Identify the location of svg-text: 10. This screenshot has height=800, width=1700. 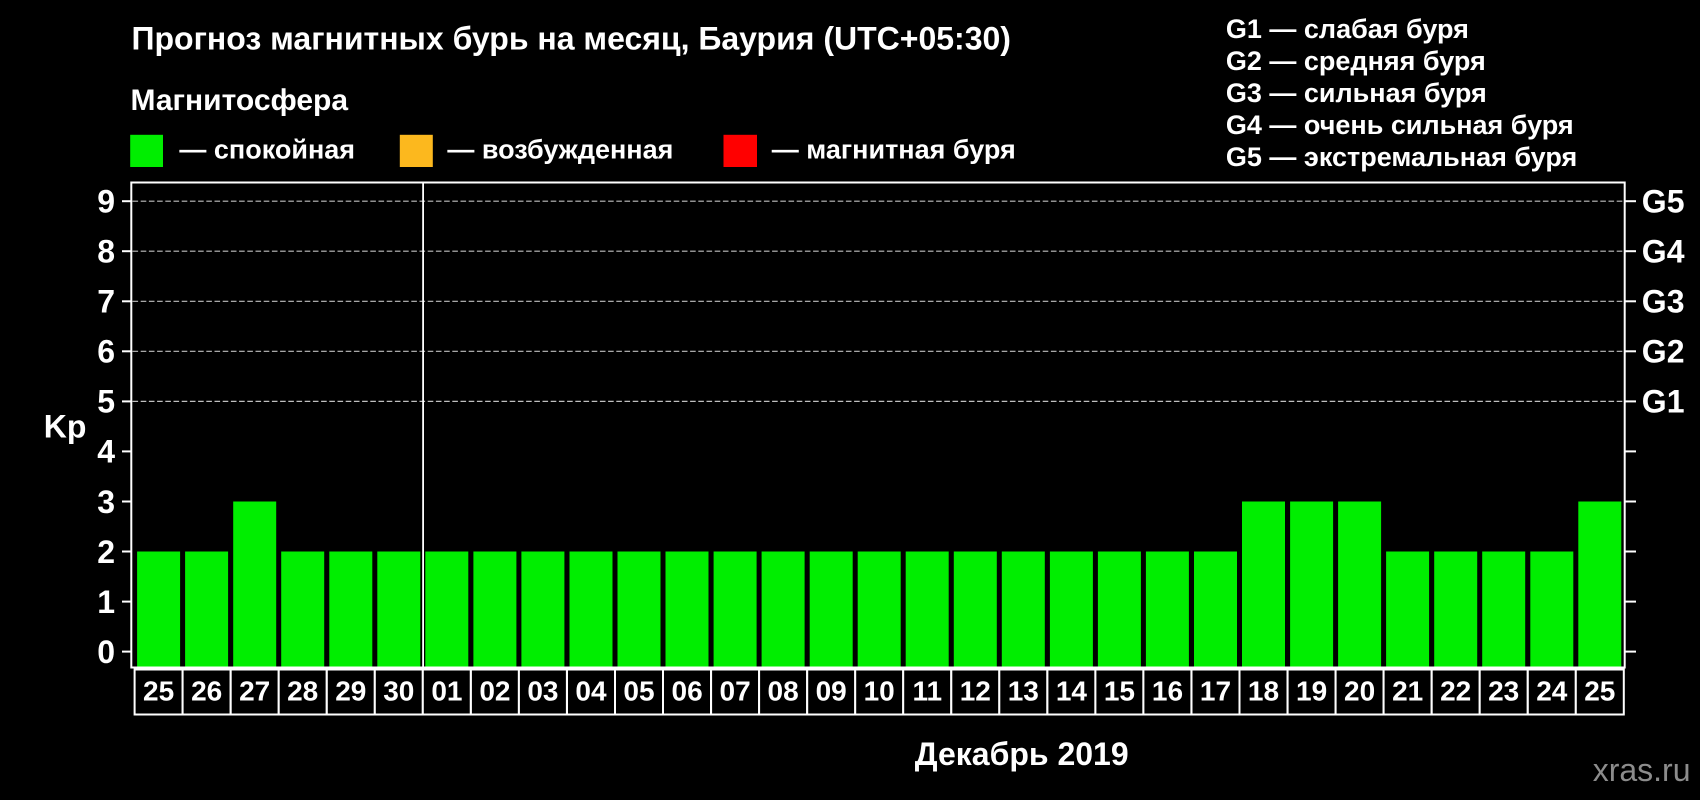
(879, 691).